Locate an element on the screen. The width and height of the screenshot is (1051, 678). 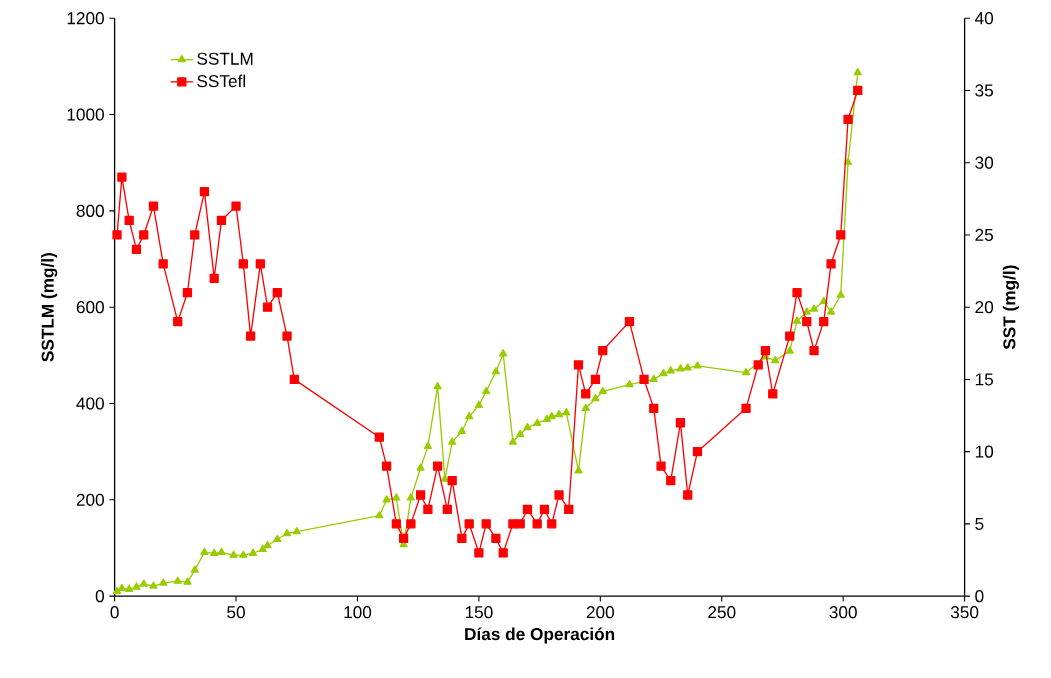
x-axis-title: Días de Operación is located at coordinates (540, 635).